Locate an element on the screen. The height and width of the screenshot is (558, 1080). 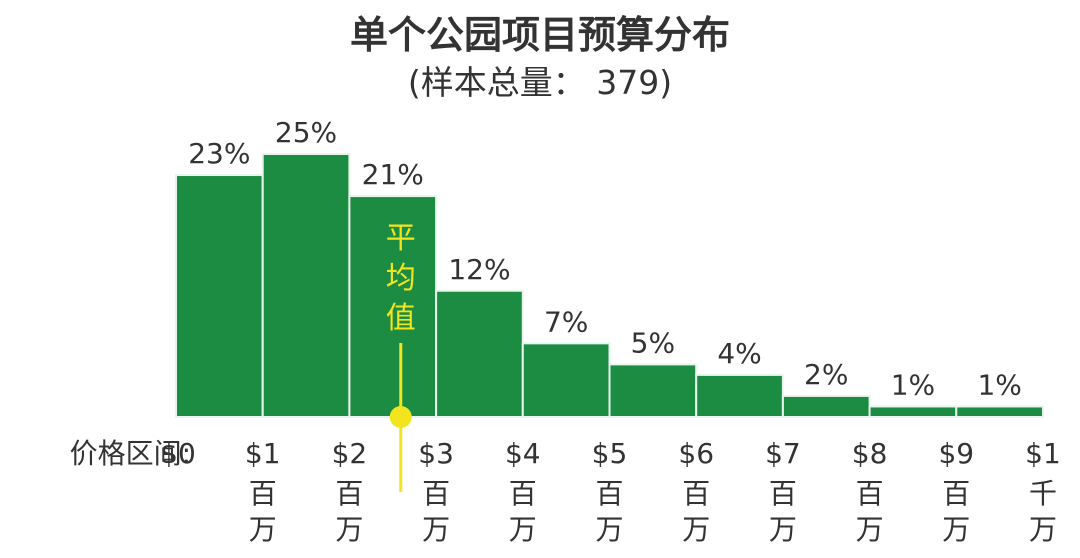
mean-label: 平 is located at coordinates (401, 238).